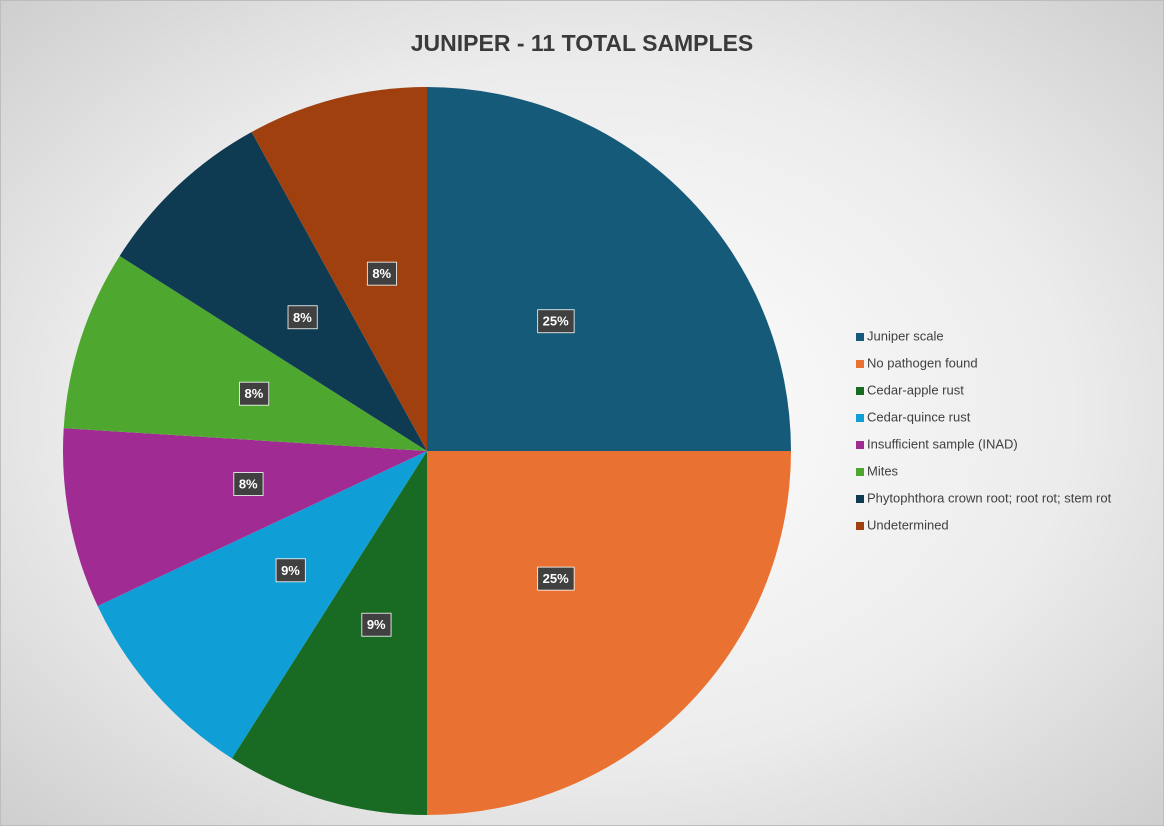  Describe the element at coordinates (915, 389) in the screenshot. I see `legend-label: Cedar-apple rust` at that location.